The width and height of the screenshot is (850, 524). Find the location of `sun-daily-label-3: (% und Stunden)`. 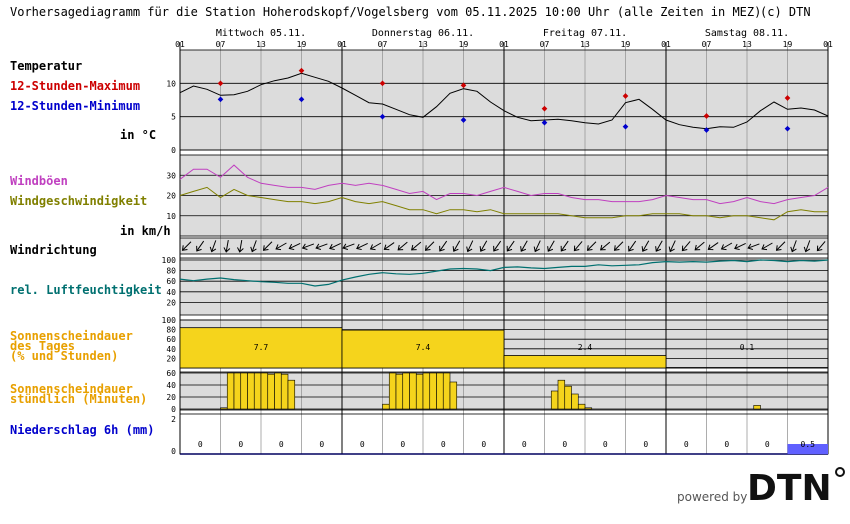

sun-daily-label-3: (% und Stunden) is located at coordinates (64, 356).